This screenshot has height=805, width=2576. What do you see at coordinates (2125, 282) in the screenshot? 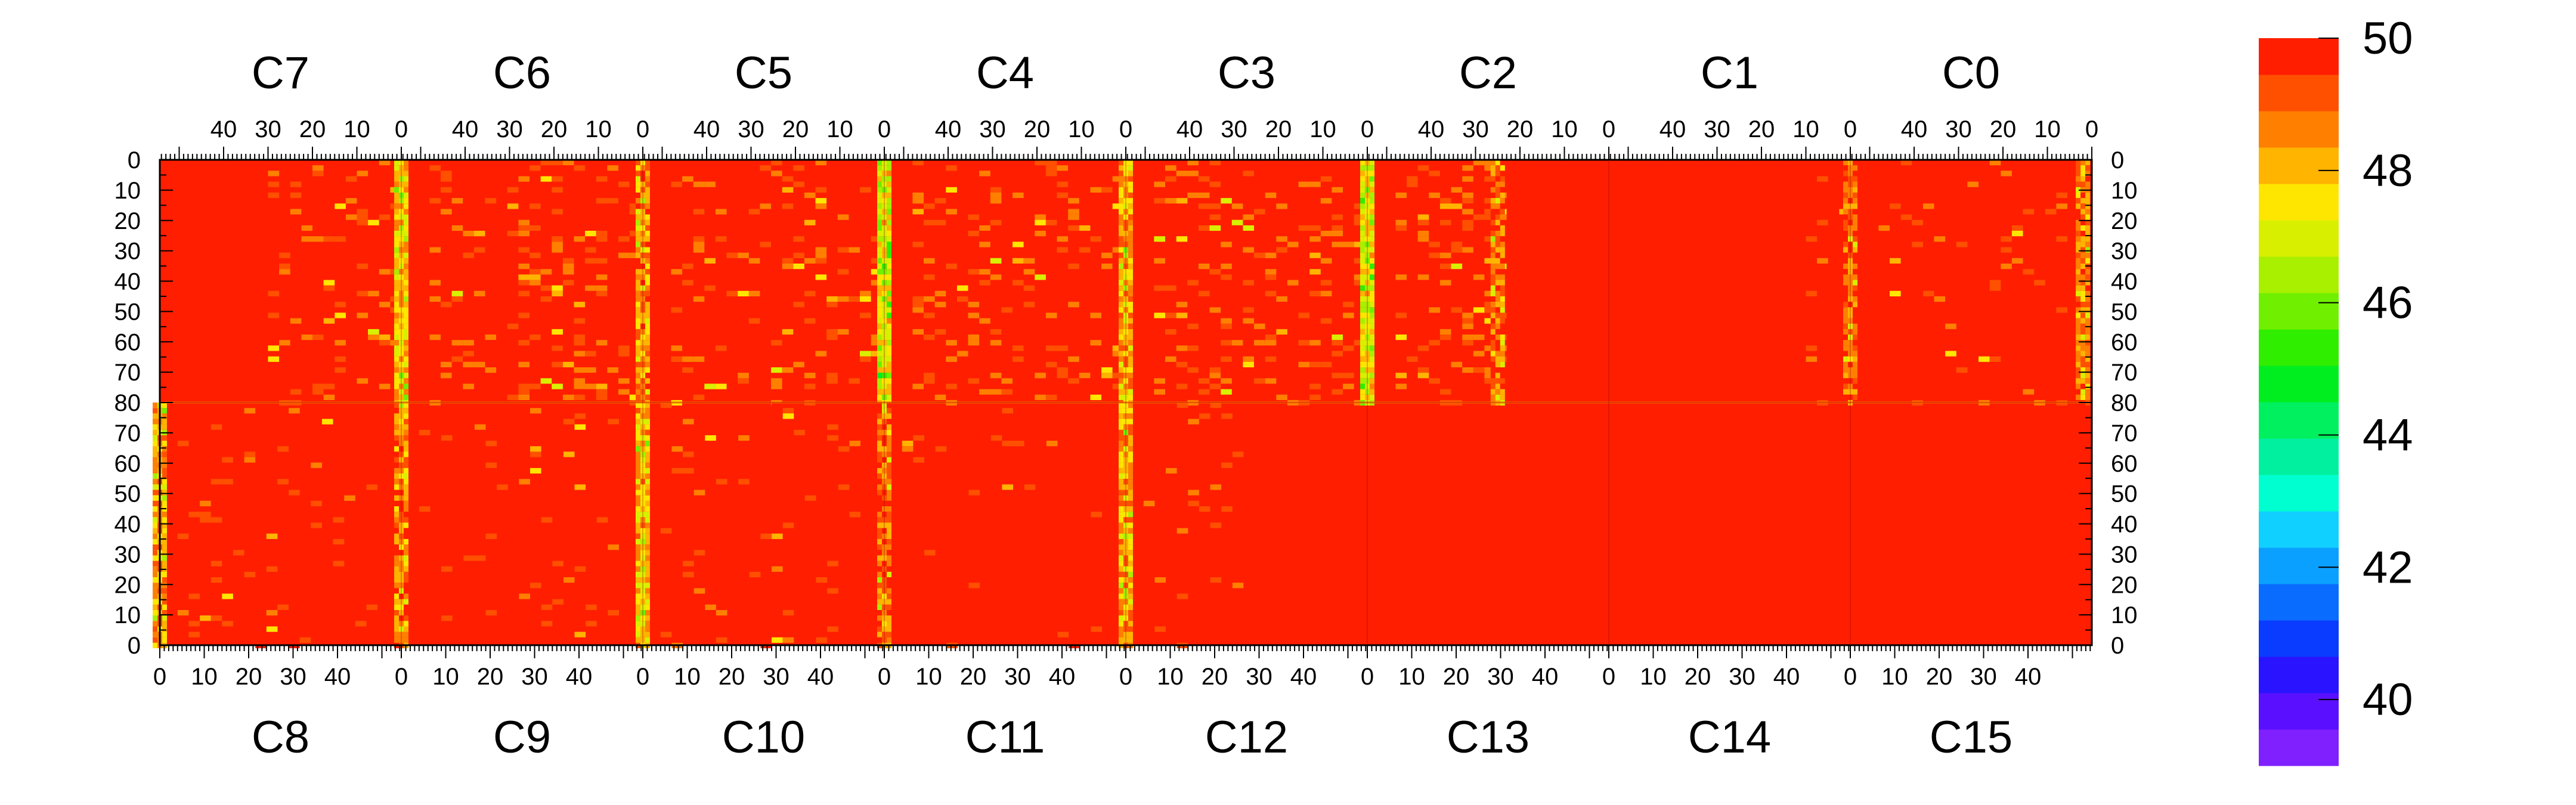
I see `y-tick-label-right: 40` at bounding box center [2125, 282].